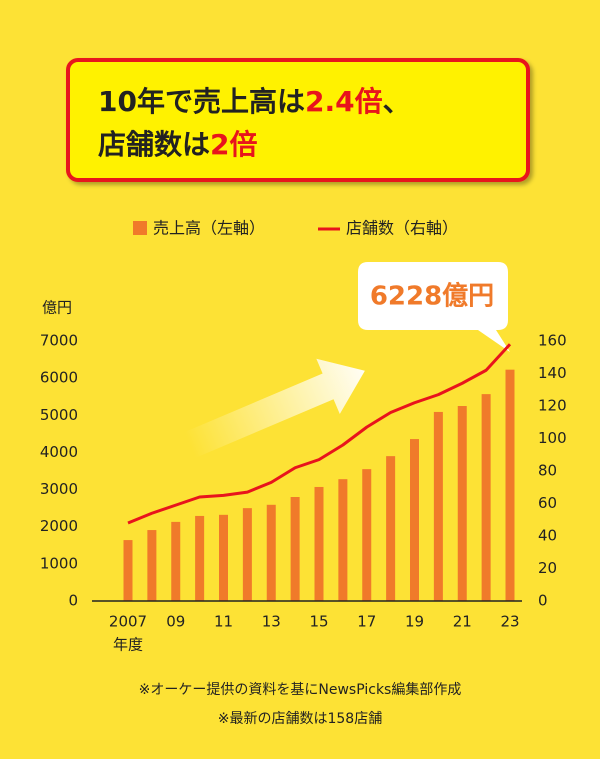  I want to click on y2-tick-label: 160, so click(552, 341).